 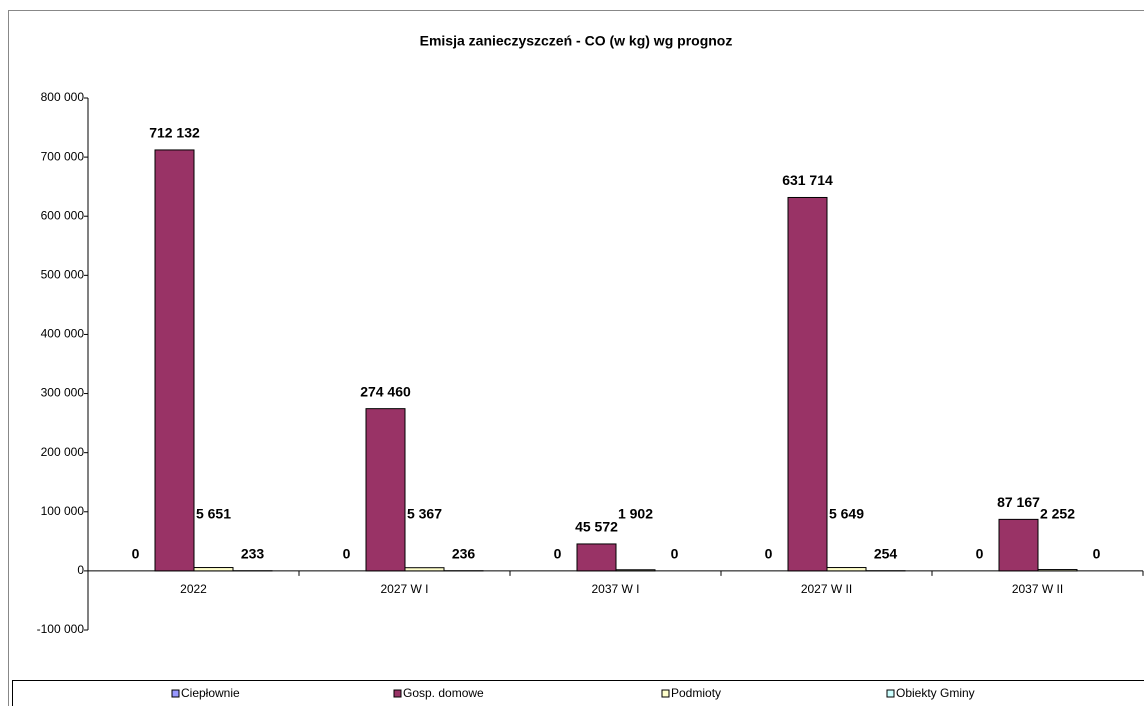 I want to click on data-label: 5 649, so click(x=846, y=514).